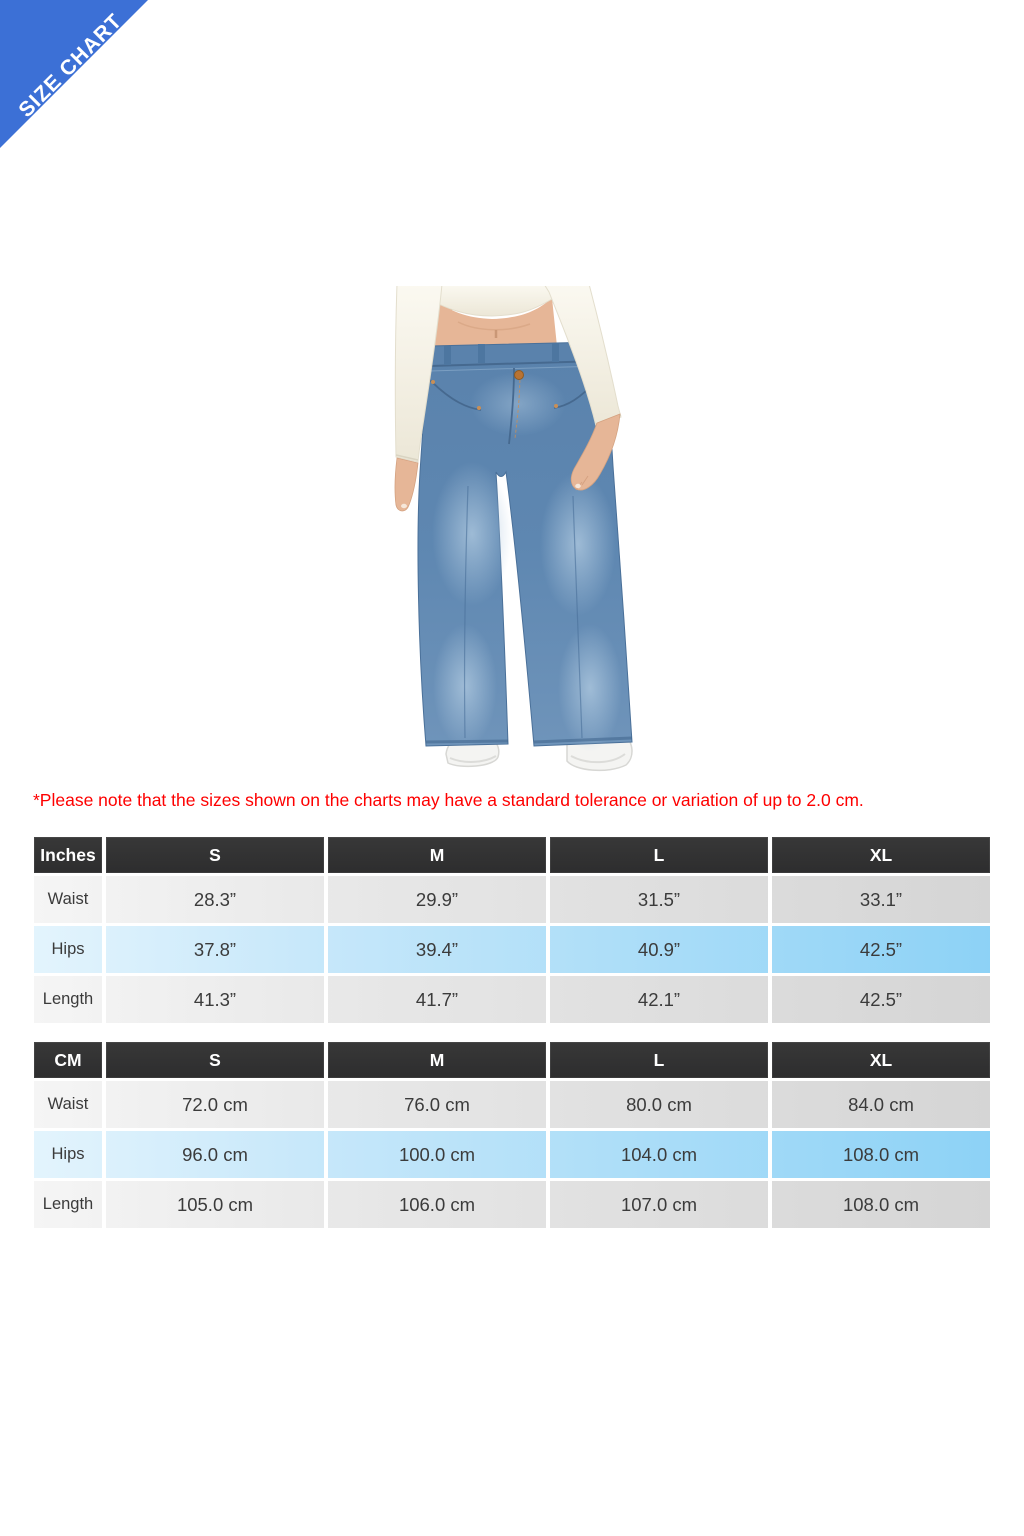 This screenshot has height=1536, width=1024. I want to click on size-value-cell: 80.0 cm, so click(659, 1104).